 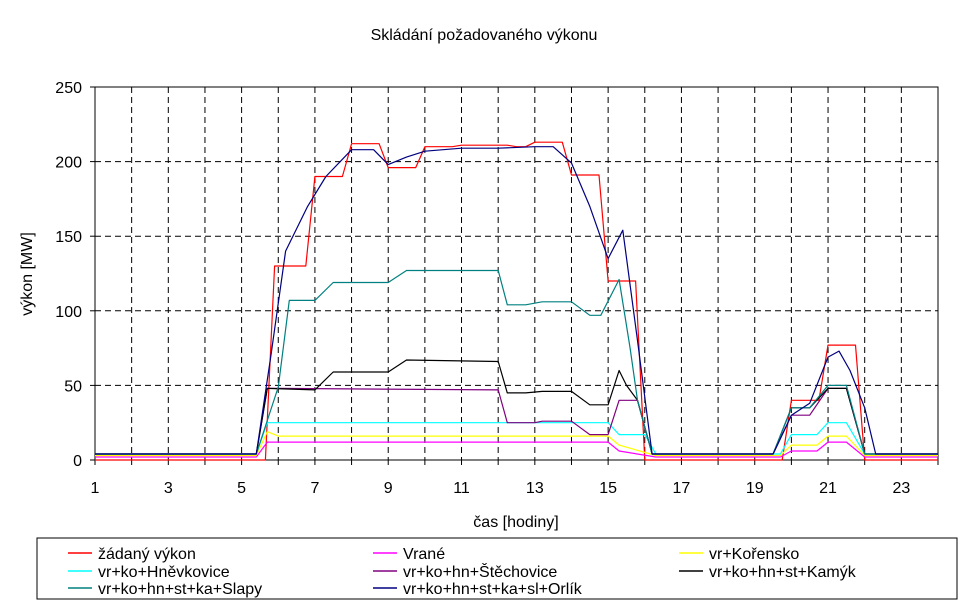 I want to click on chart-title: Skládání požadovaného výkonu, so click(x=484, y=35).